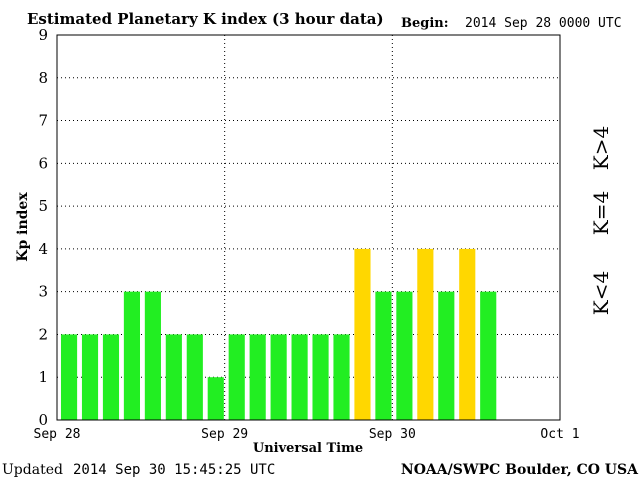 The height and width of the screenshot is (480, 640). I want to click on y-tick-label: 1, so click(43, 377).